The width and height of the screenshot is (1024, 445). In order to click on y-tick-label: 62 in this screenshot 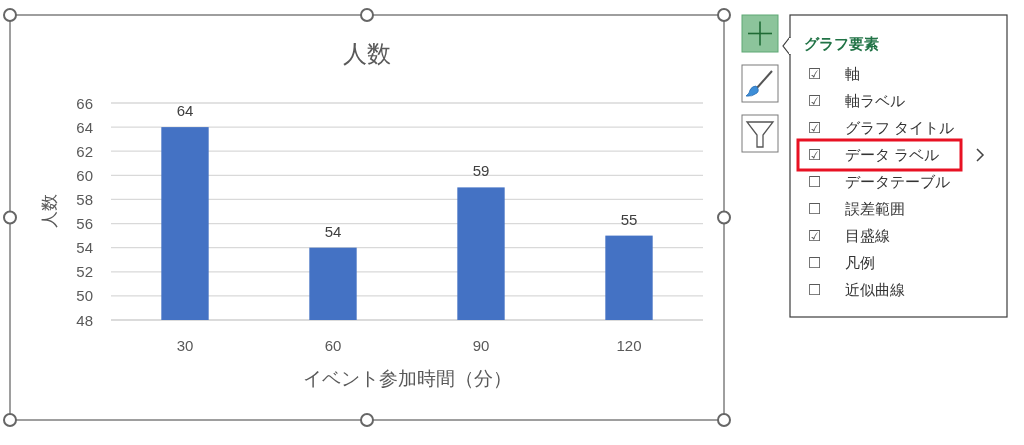, I will do `click(84, 151)`.